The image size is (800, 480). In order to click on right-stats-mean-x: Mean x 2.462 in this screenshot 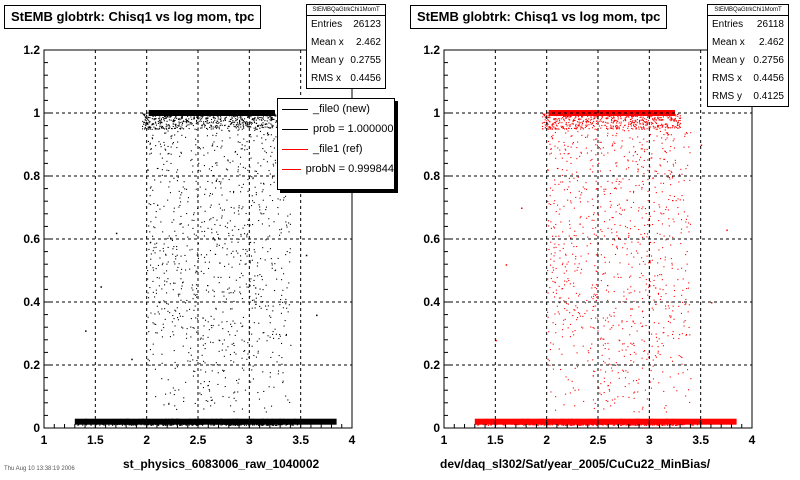, I will do `click(748, 42)`.